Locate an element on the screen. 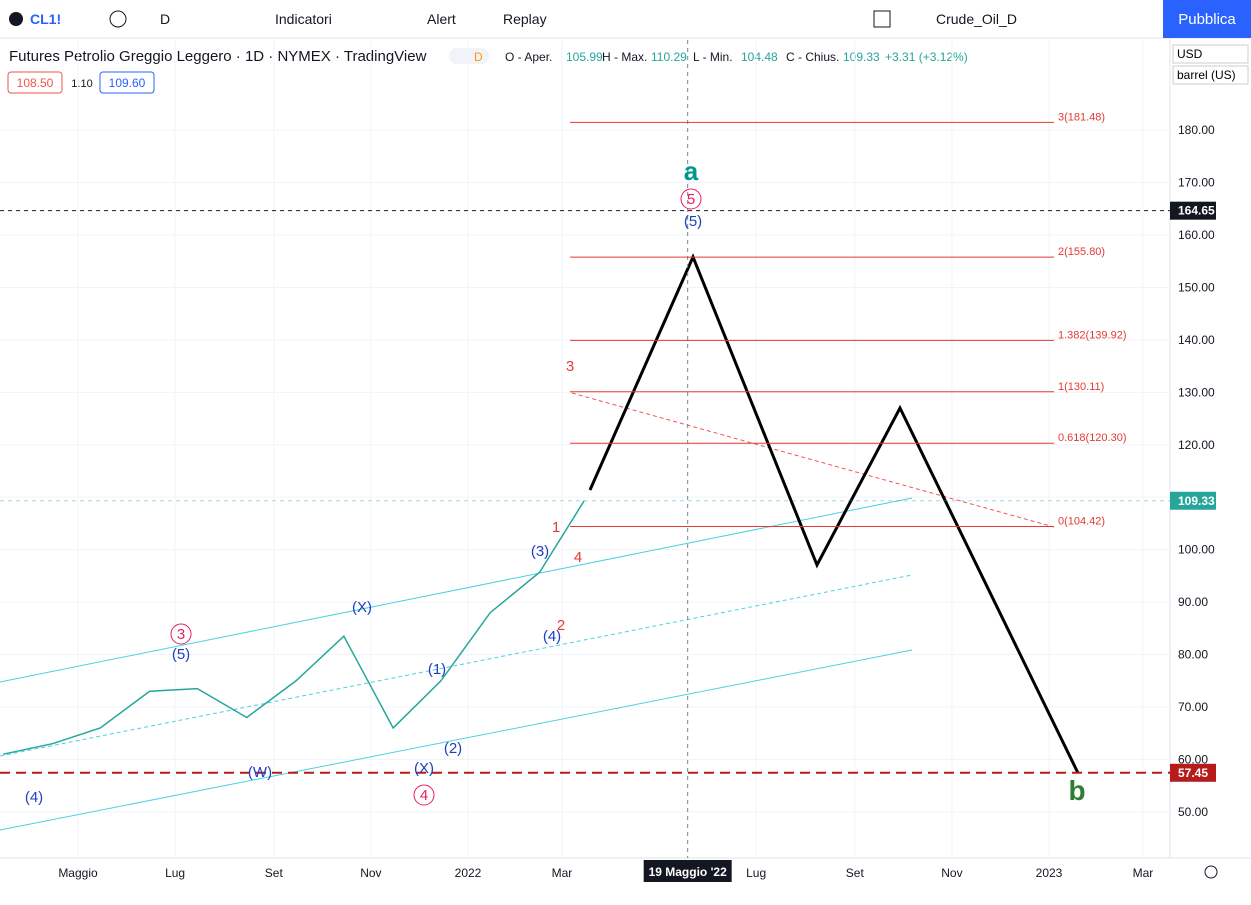 The image size is (1251, 905). x-tick-label: Maggio is located at coordinates (78, 873).